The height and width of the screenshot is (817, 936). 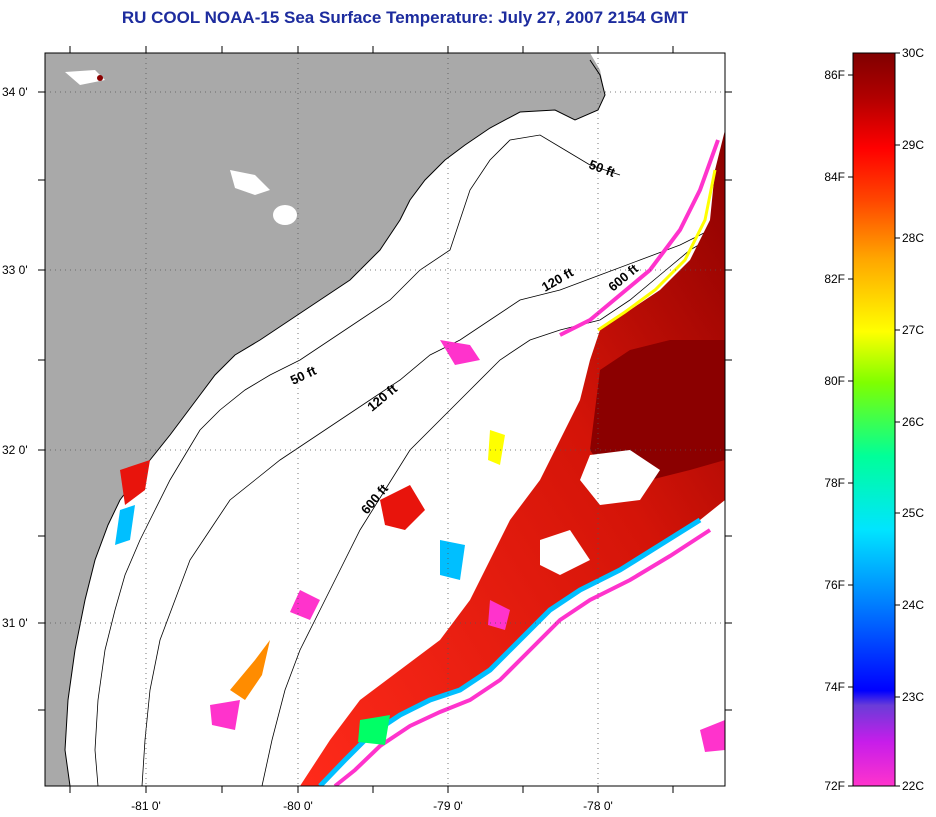 What do you see at coordinates (298, 806) in the screenshot?
I see `lon-label: -80 0'` at bounding box center [298, 806].